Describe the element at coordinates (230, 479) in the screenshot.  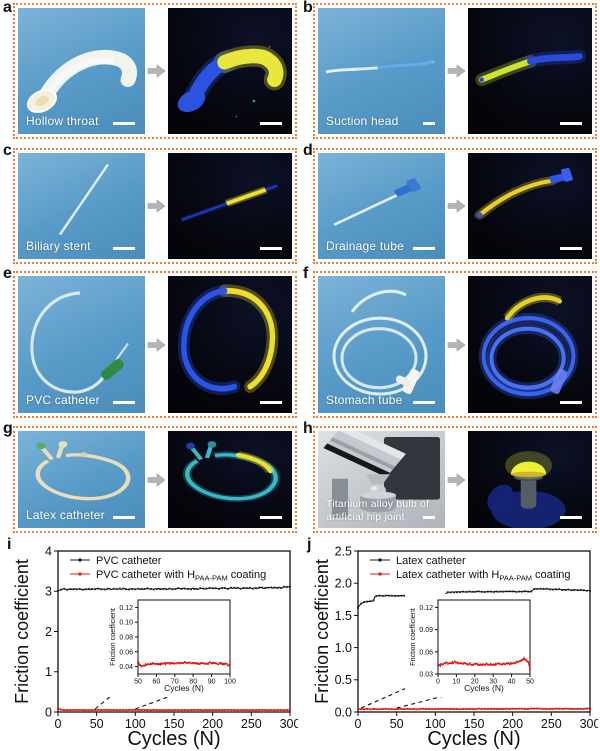
I see `latex-catheter-uv-photo` at that location.